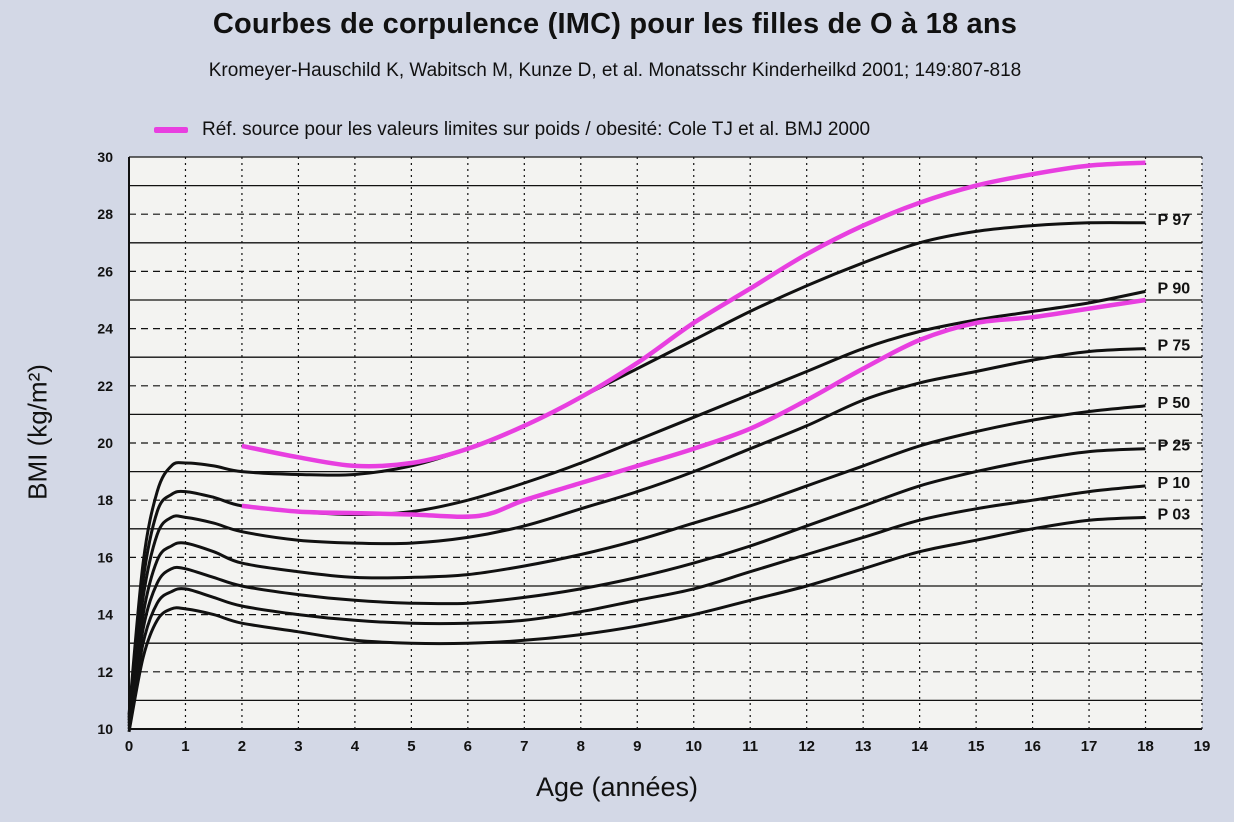 Image resolution: width=1234 pixels, height=822 pixels. I want to click on x-tick-label: 7, so click(524, 746).